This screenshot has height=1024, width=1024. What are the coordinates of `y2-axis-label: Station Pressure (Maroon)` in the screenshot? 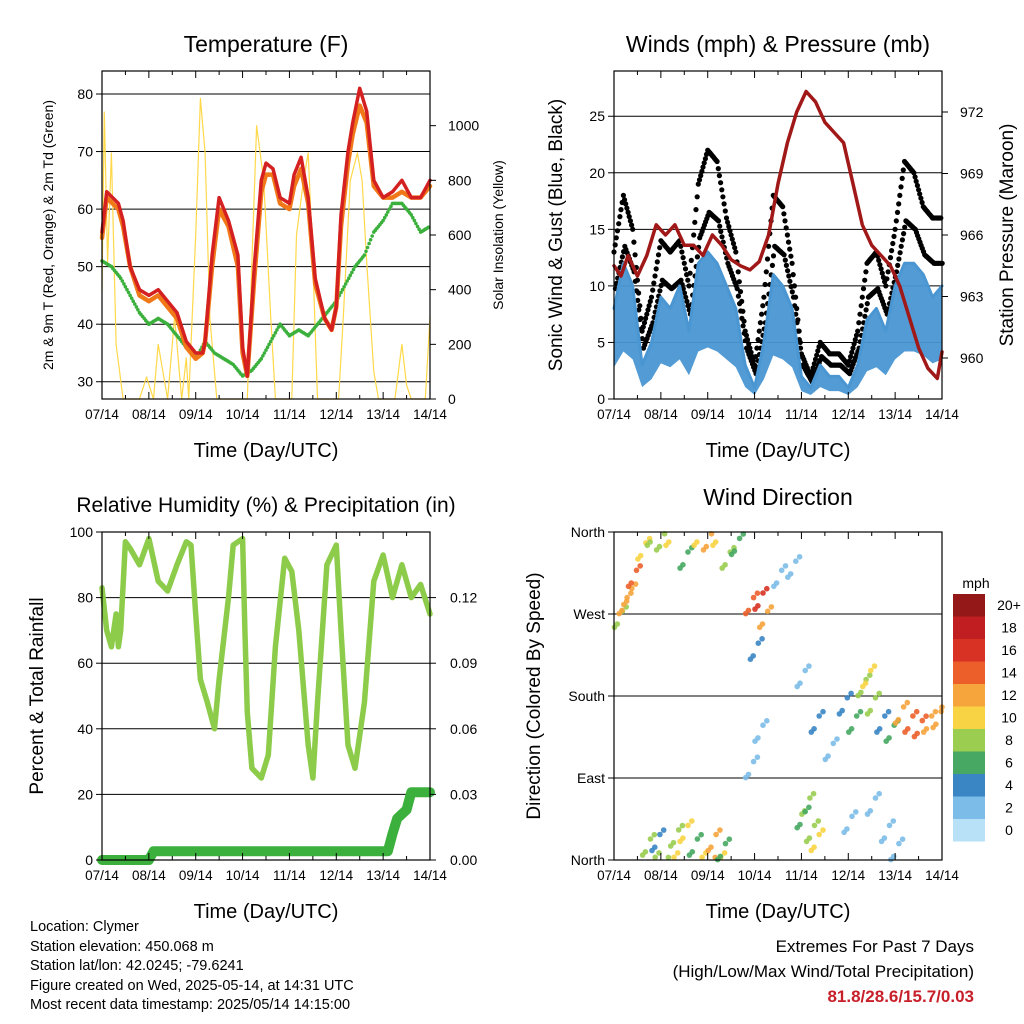 It's located at (1007, 235).